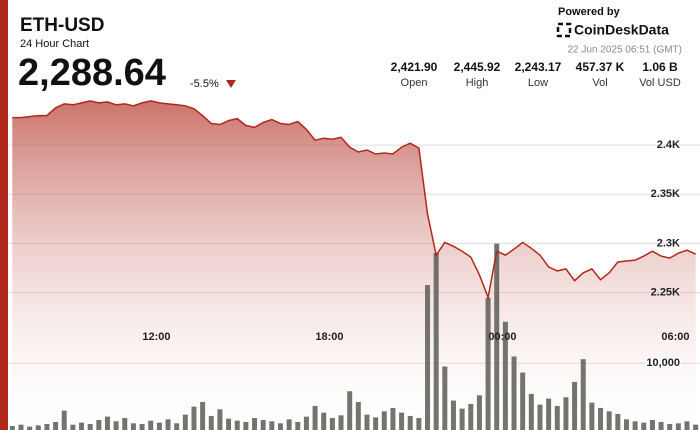 This screenshot has height=430, width=700. Describe the element at coordinates (4, 215) in the screenshot. I see `accent-strip` at that location.